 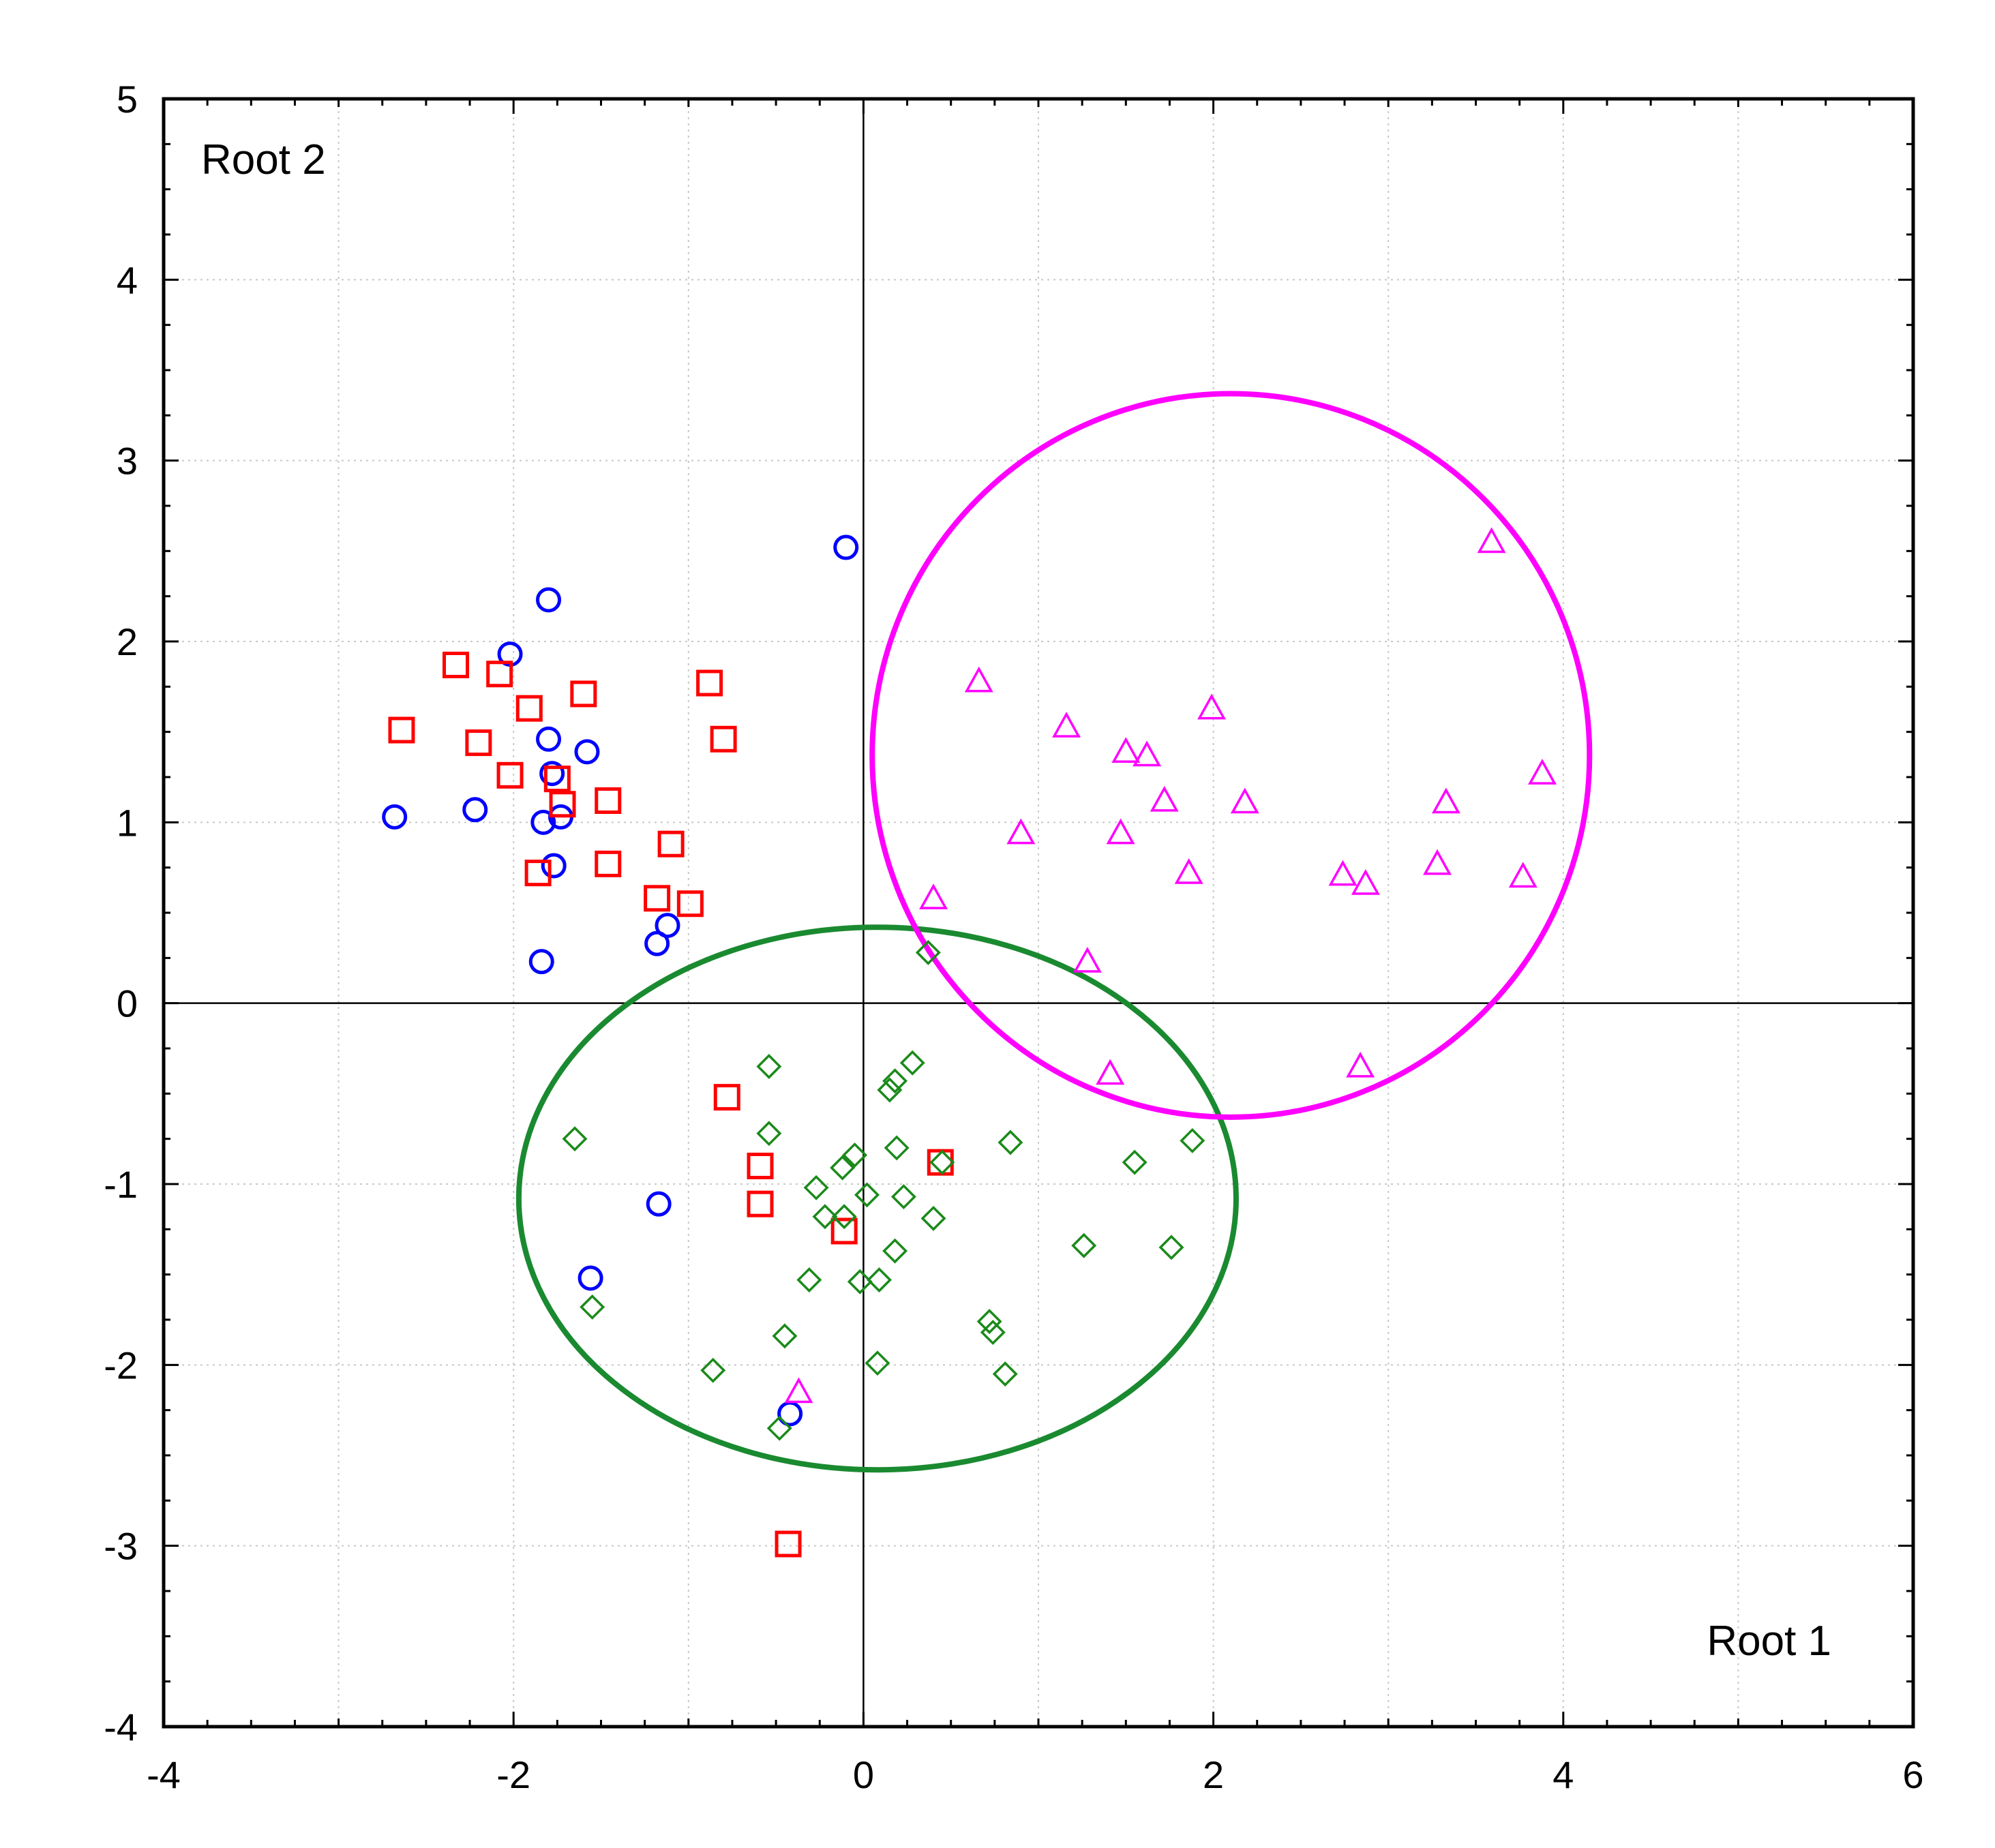 I want to click on y-tick-label: -4, so click(x=121, y=1727).